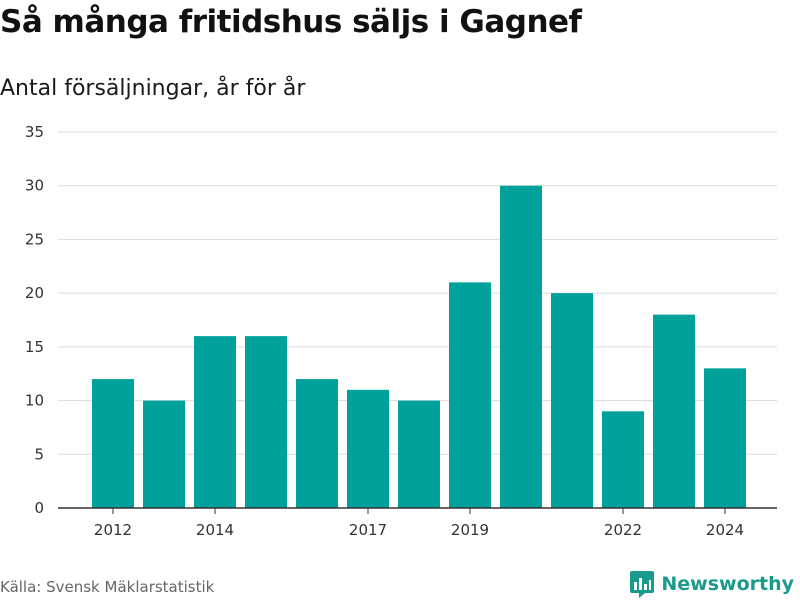 Image resolution: width=800 pixels, height=600 pixels. I want to click on x-tick-label: 2014, so click(215, 530).